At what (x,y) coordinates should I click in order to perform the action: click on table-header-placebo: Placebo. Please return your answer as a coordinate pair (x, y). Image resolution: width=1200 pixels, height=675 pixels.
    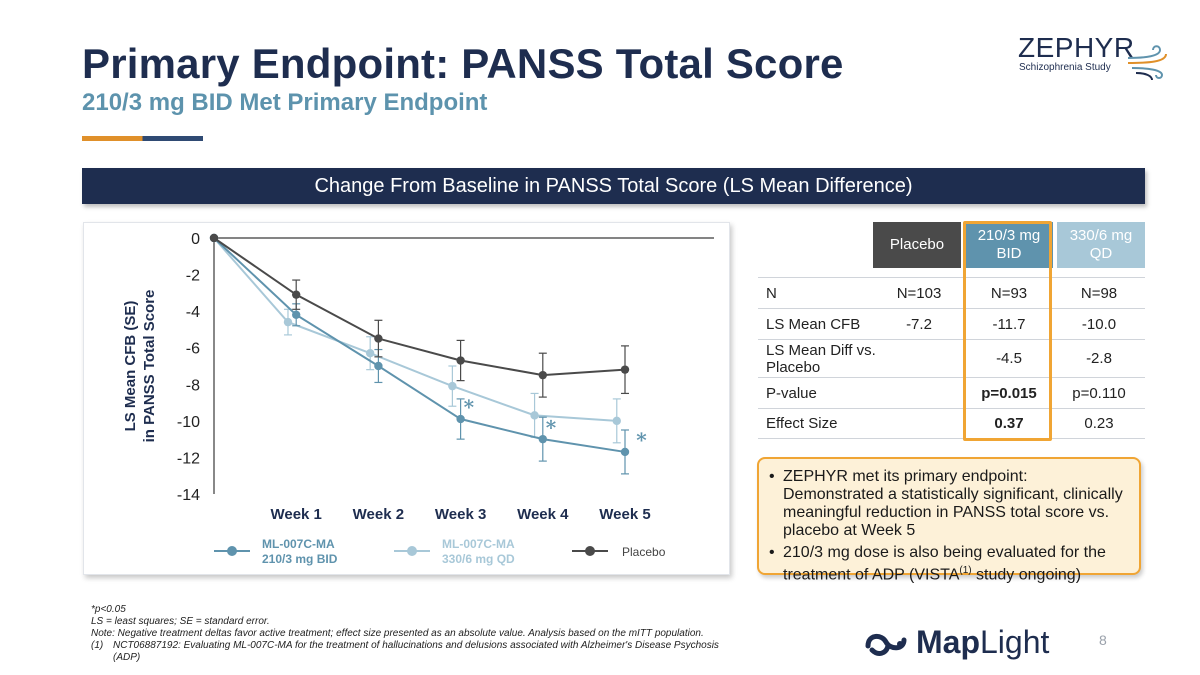
    Looking at the image, I should click on (917, 245).